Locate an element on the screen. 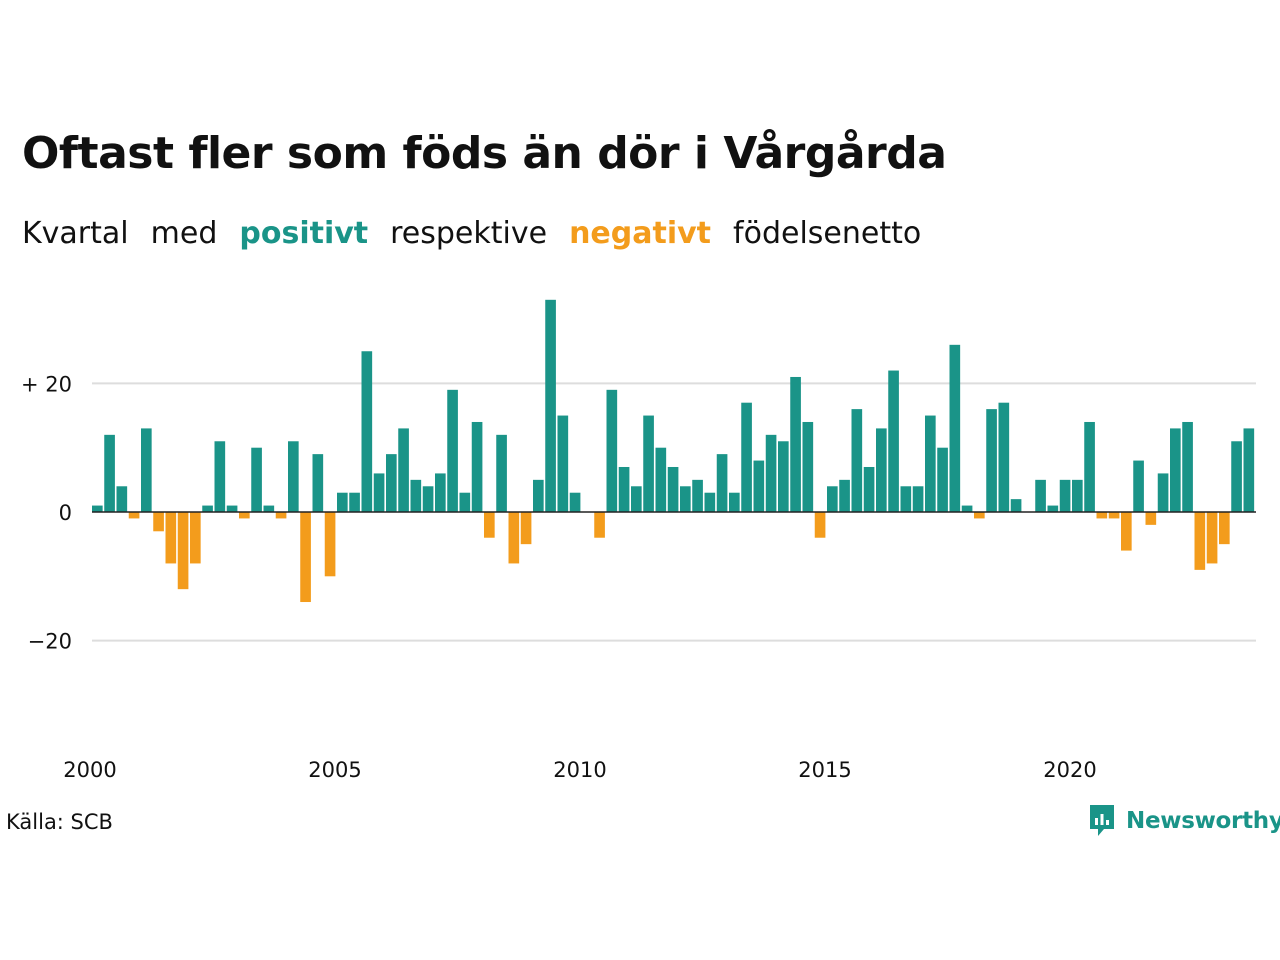 The width and height of the screenshot is (1280, 960). x-tick-label: 2020 is located at coordinates (1069, 770).